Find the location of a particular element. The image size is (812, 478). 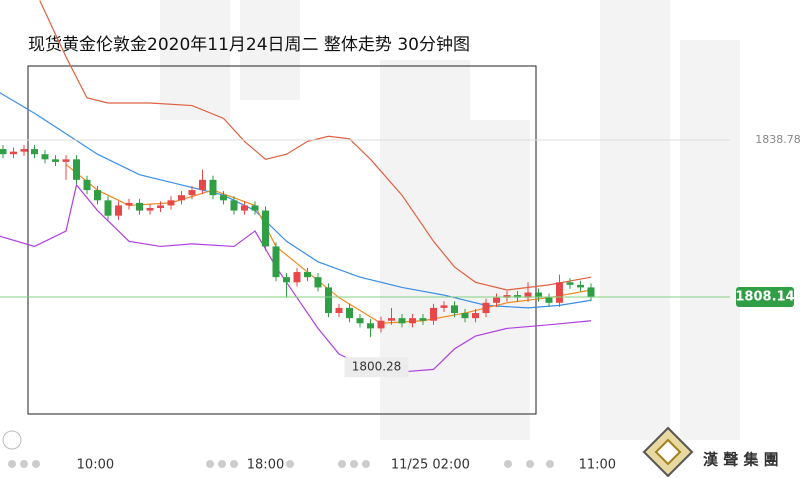

chart-title: 现货黄金伦敦金2020年11月24日周二 整体走势 30分钟图 is located at coordinates (249, 45).